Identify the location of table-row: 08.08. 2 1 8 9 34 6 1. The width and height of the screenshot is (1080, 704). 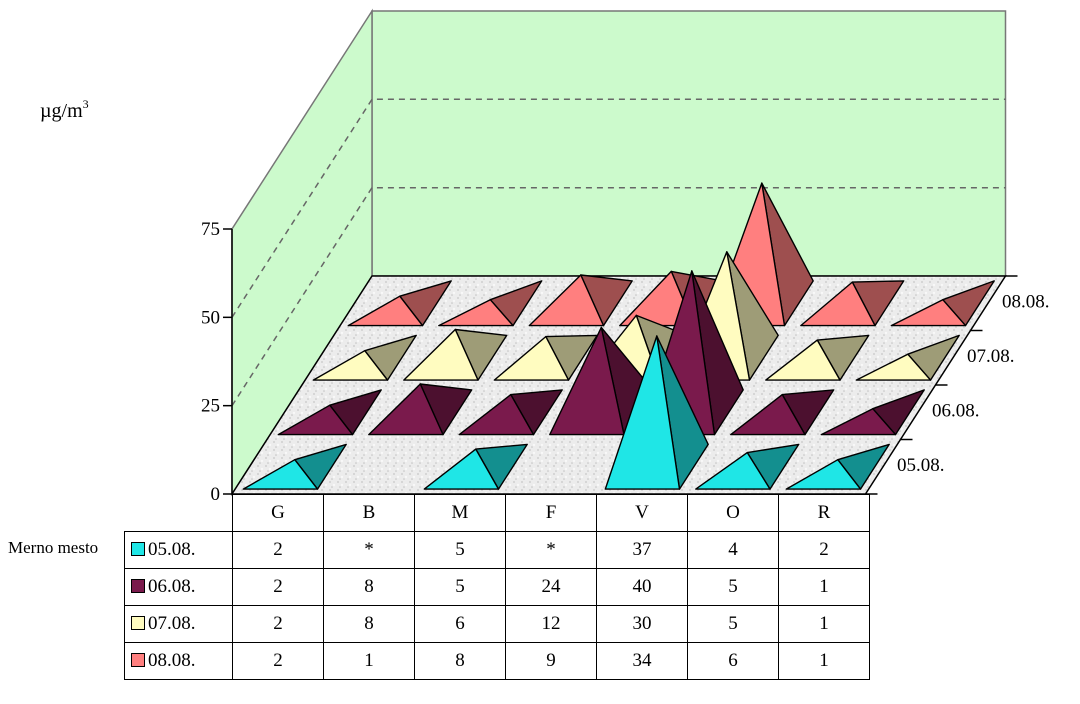
(497, 661).